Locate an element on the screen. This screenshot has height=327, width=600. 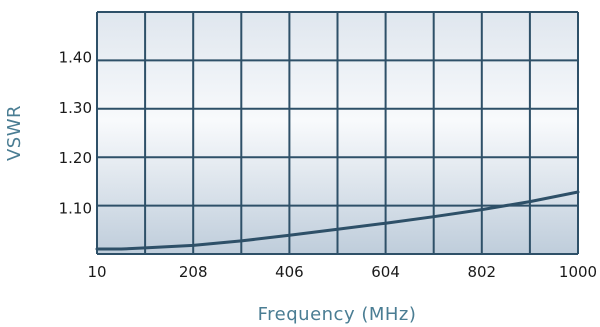
x-tick-labels: 10 208 406 604 802 1000 is located at coordinates (342, 272).